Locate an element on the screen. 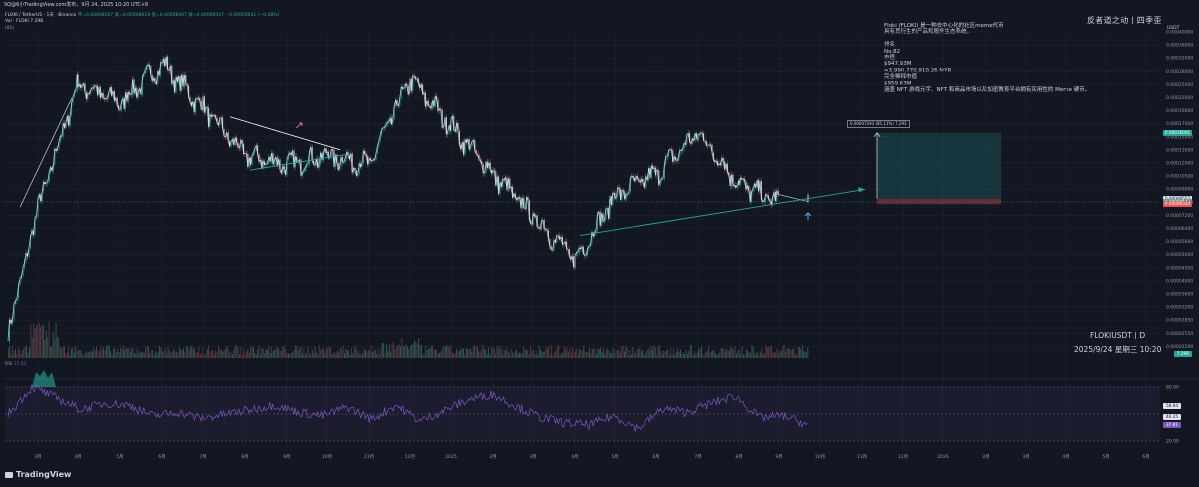 This screenshot has width=1199, height=487. support-trendline is located at coordinates (722, 212).